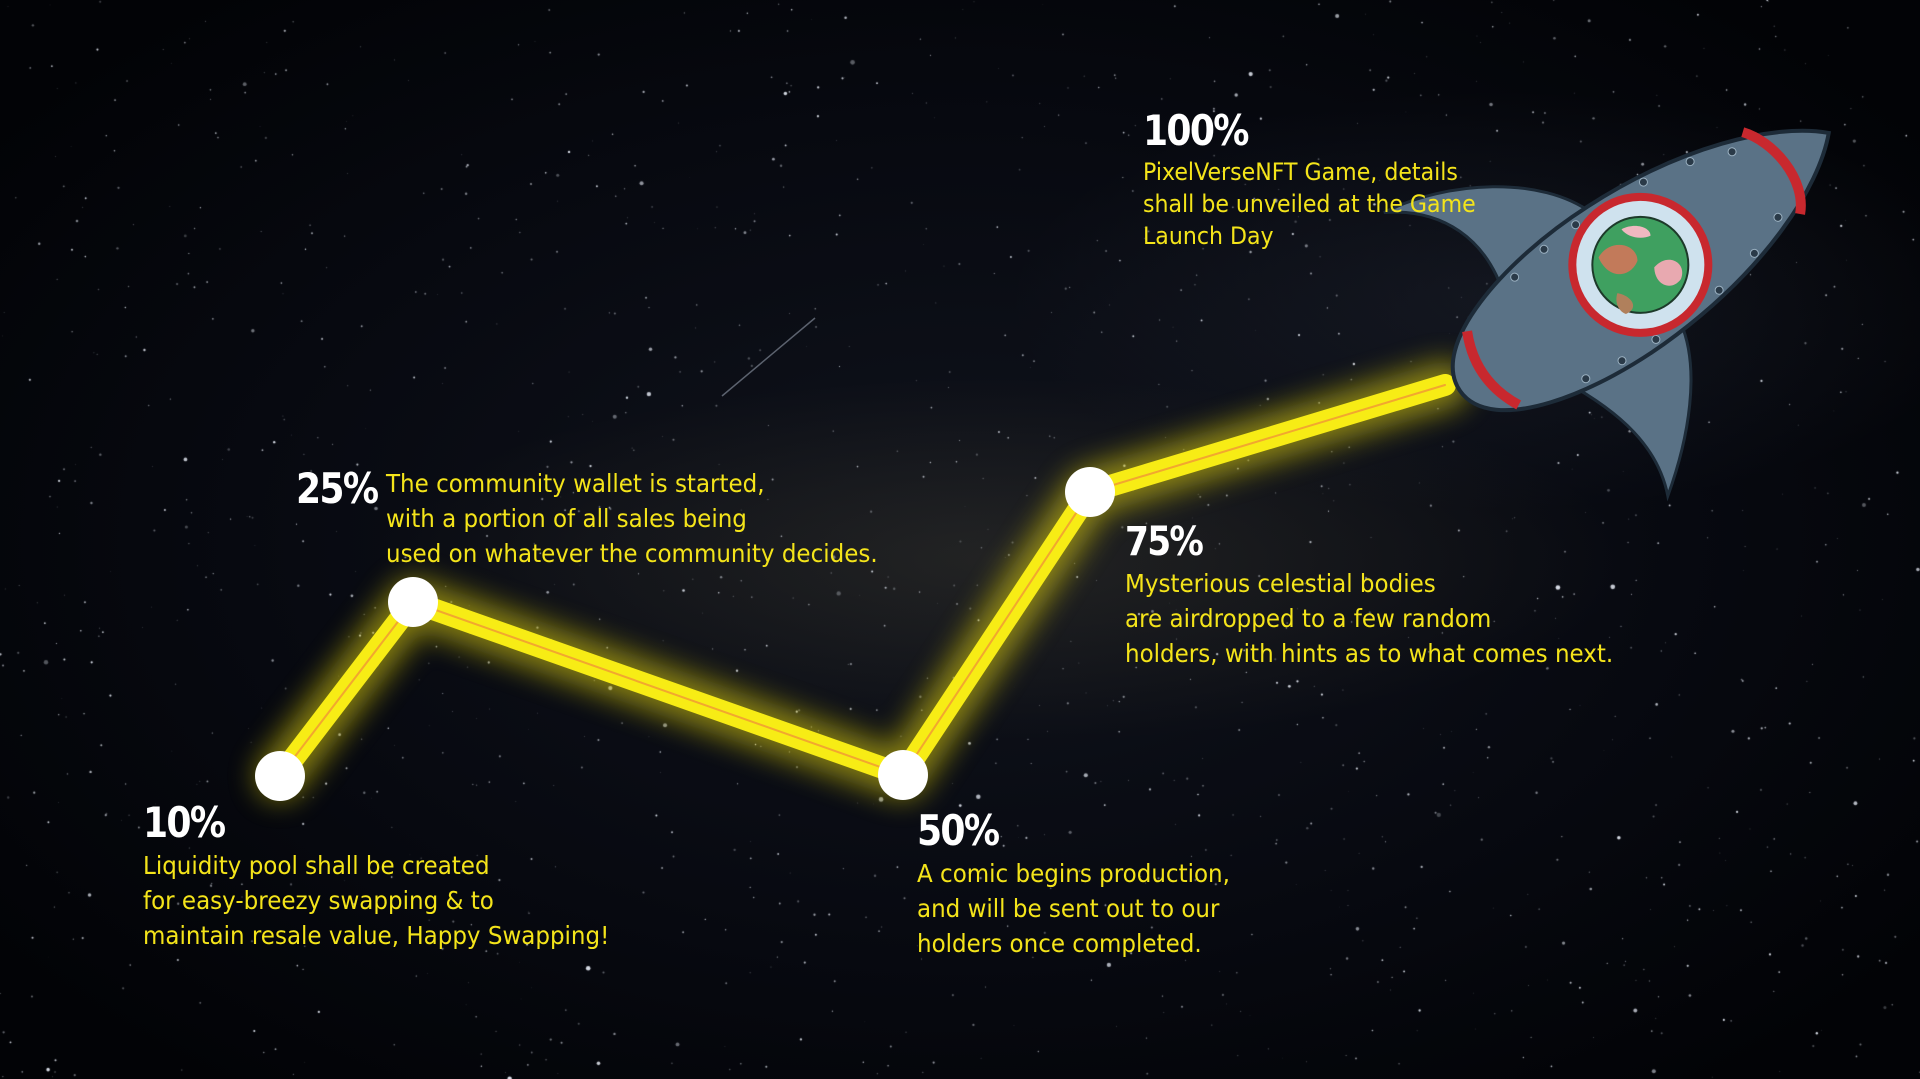  Describe the element at coordinates (1773, 171) in the screenshot. I see `rocket-nose-band` at that location.